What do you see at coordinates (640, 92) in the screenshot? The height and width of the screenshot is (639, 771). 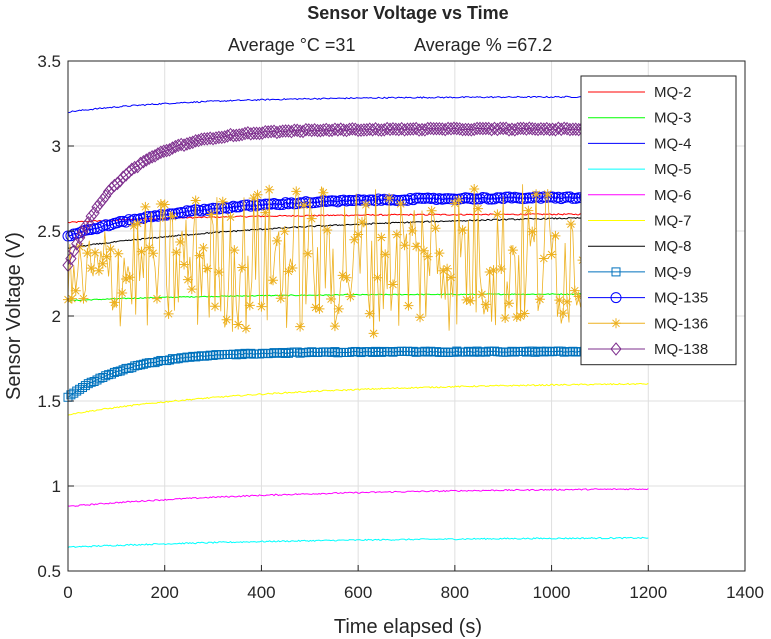 I see `legend-item: MQ-2` at bounding box center [640, 92].